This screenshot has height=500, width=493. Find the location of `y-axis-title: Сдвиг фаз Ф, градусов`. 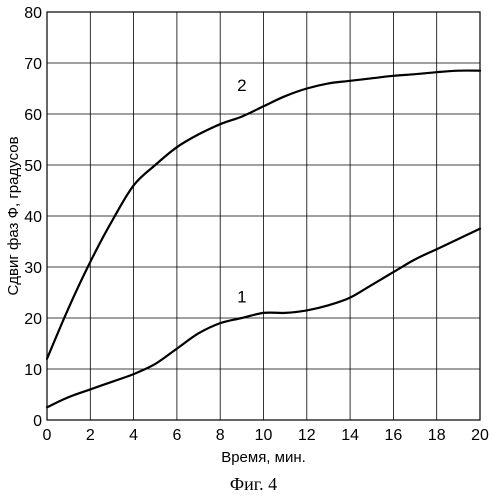

y-axis-title: Сдвиг фаз Ф, градусов is located at coordinates (13, 215).